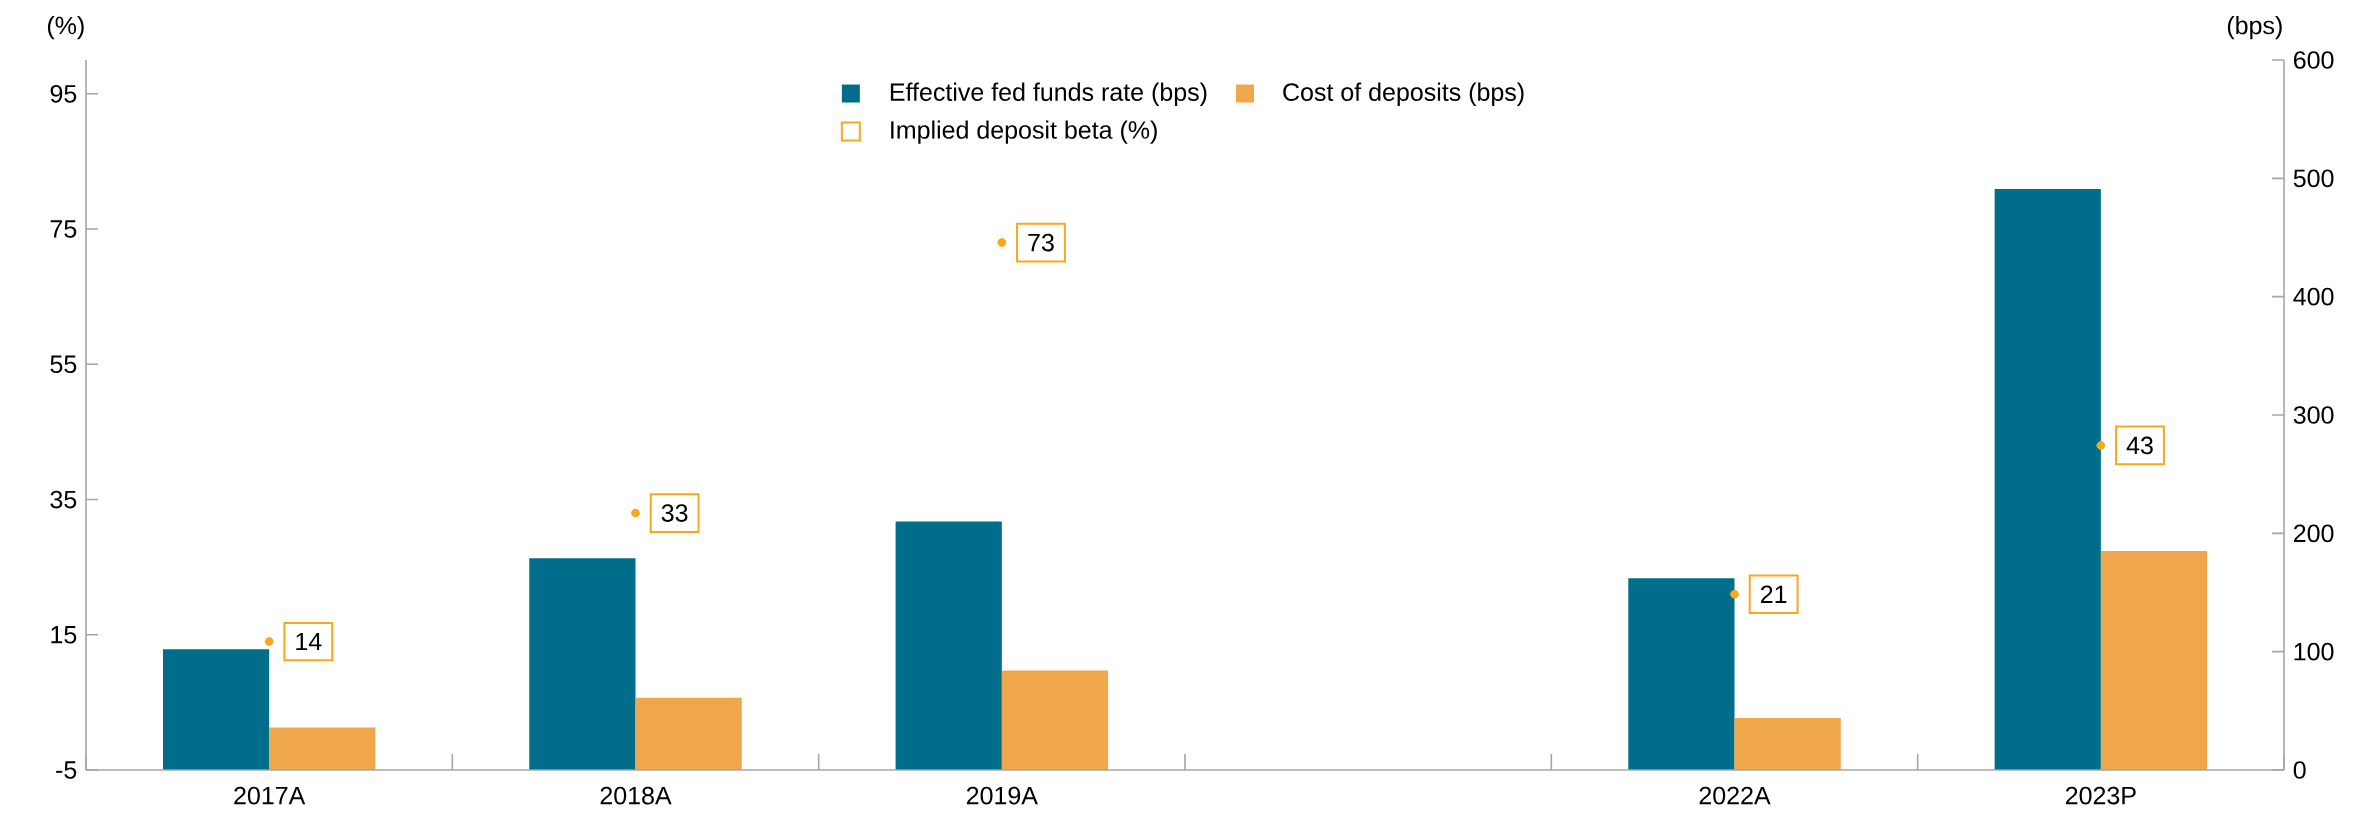 Image resolution: width=2377 pixels, height=836 pixels. I want to click on y2-tick-label: 500, so click(2313, 178).